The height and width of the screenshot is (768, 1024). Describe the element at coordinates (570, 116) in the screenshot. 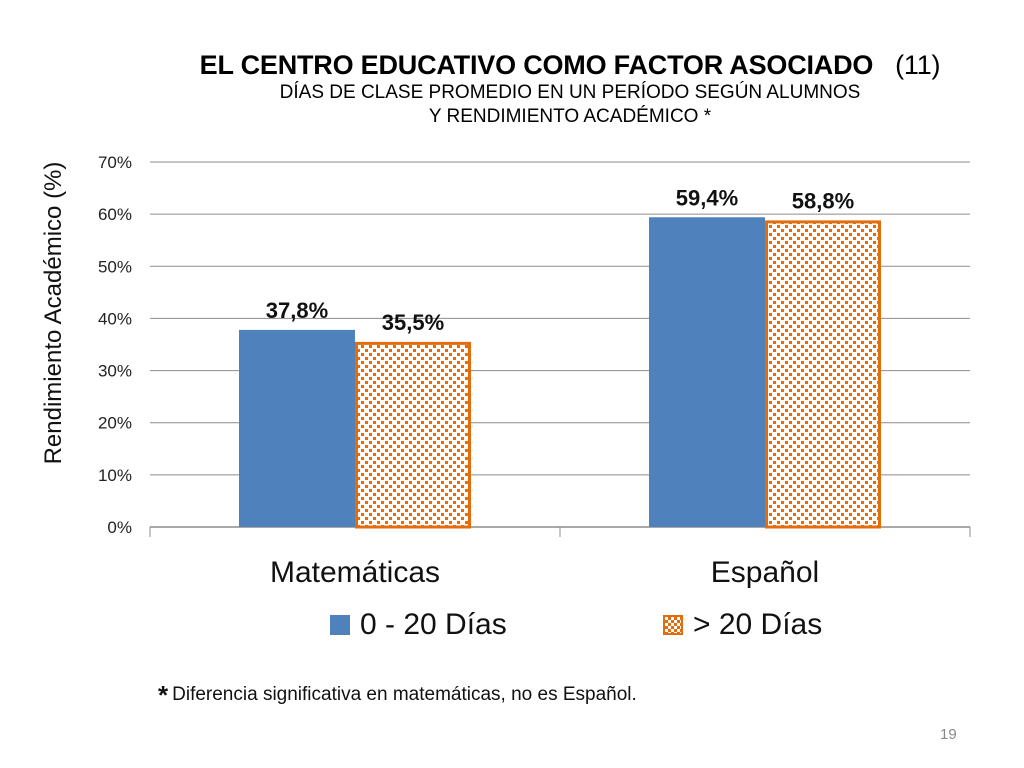

I see `chart-subtitle-line2: Y RENDIMIENTO ACADÉMICO *` at that location.